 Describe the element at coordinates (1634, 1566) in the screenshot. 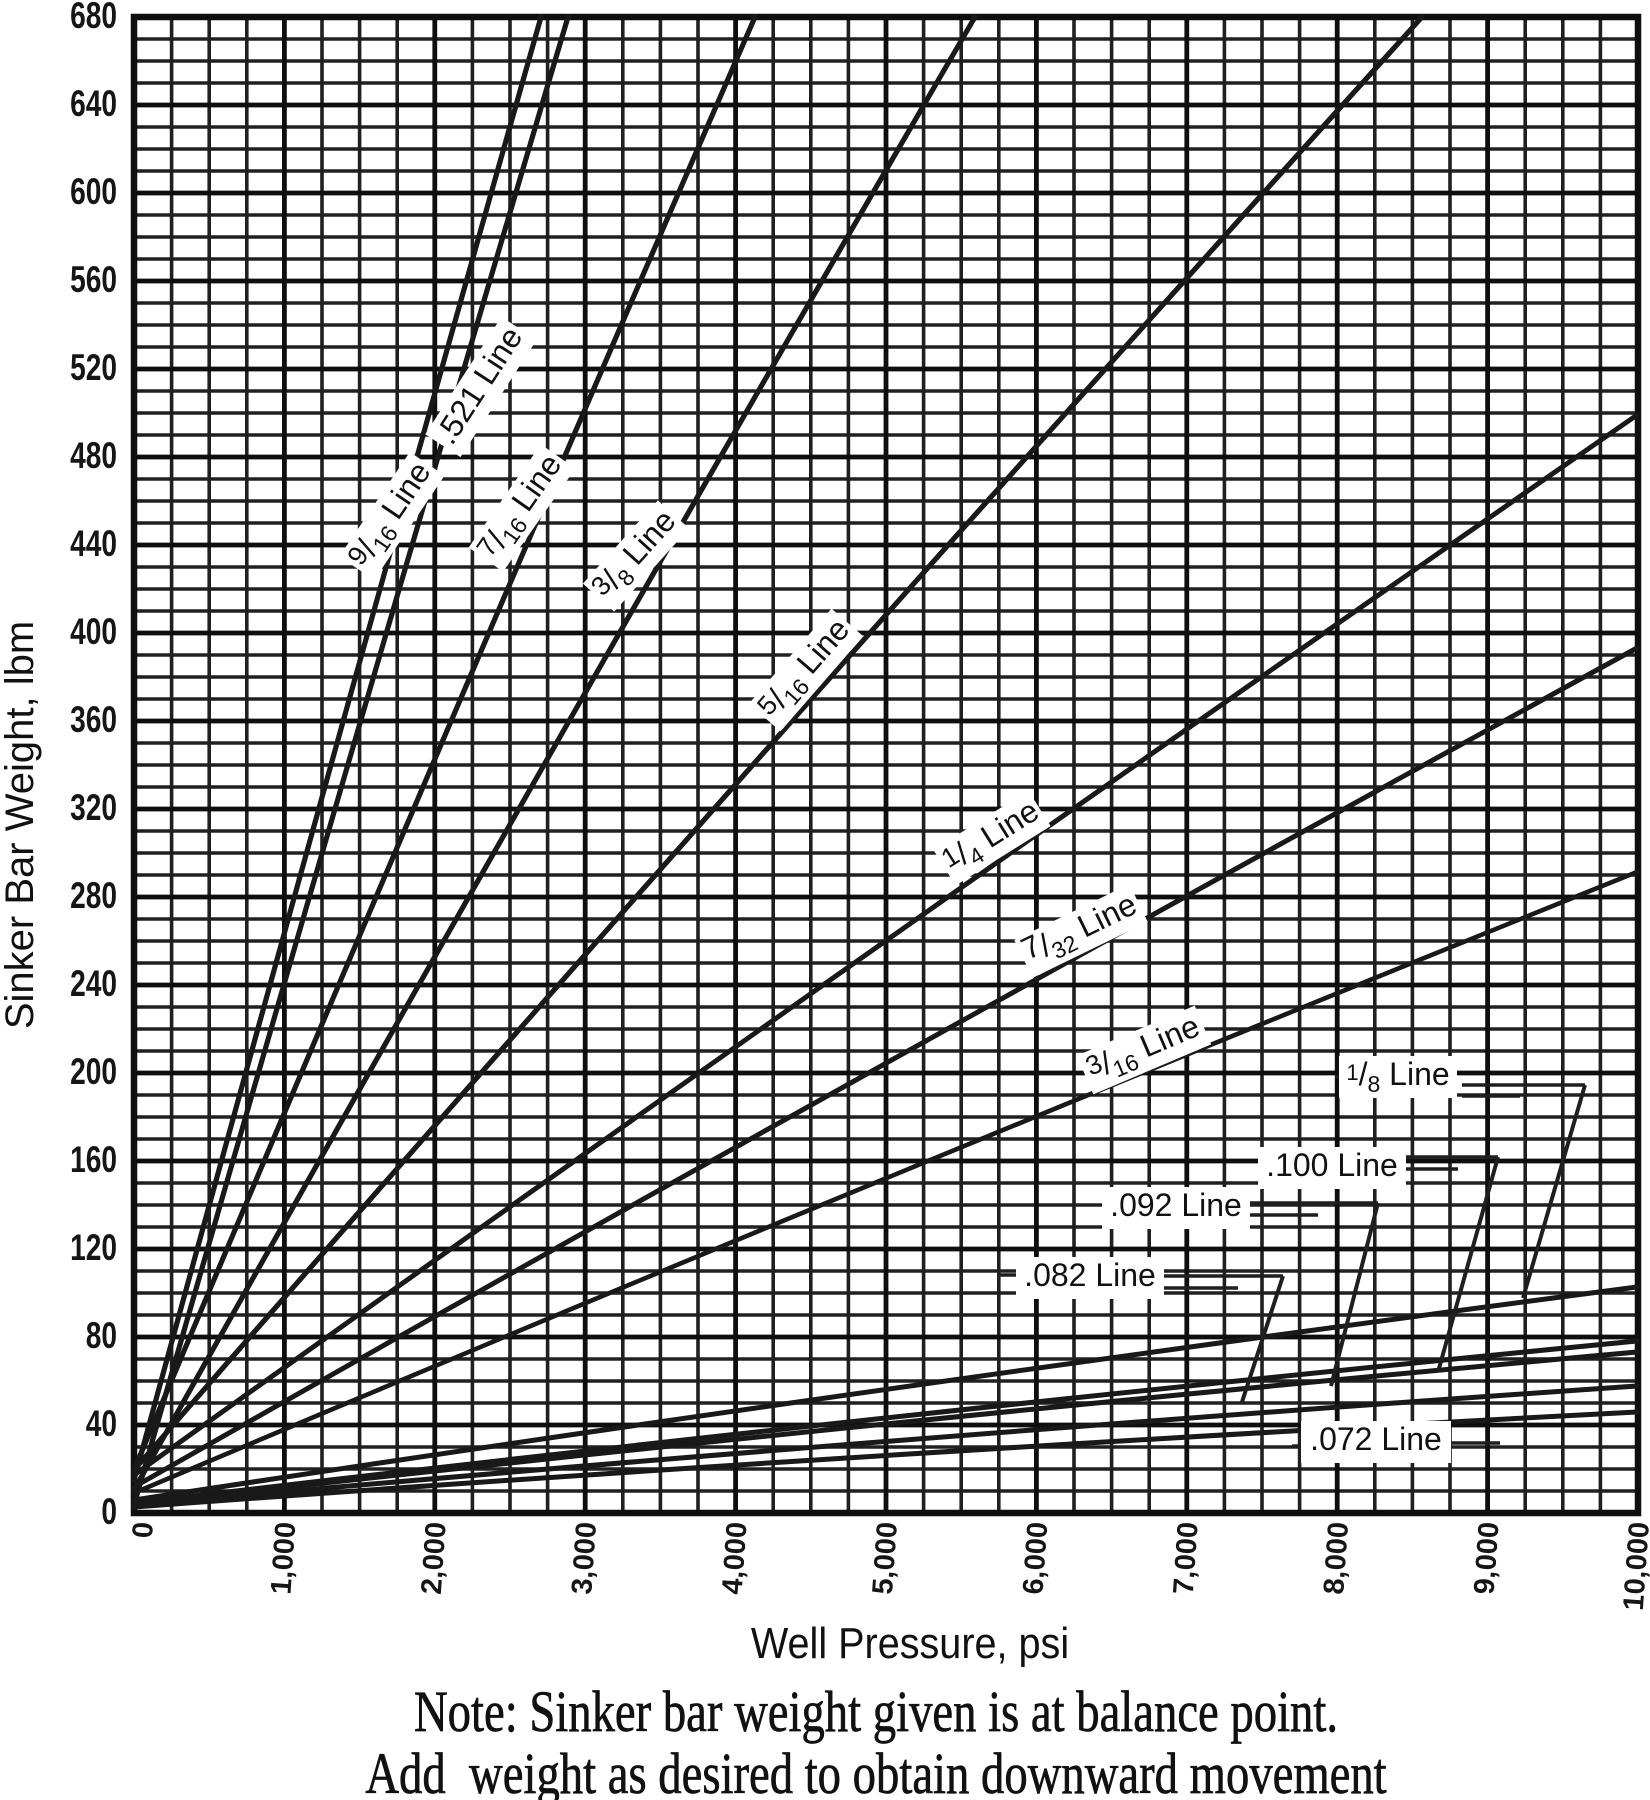

I see `svg-text: 10,000` at that location.